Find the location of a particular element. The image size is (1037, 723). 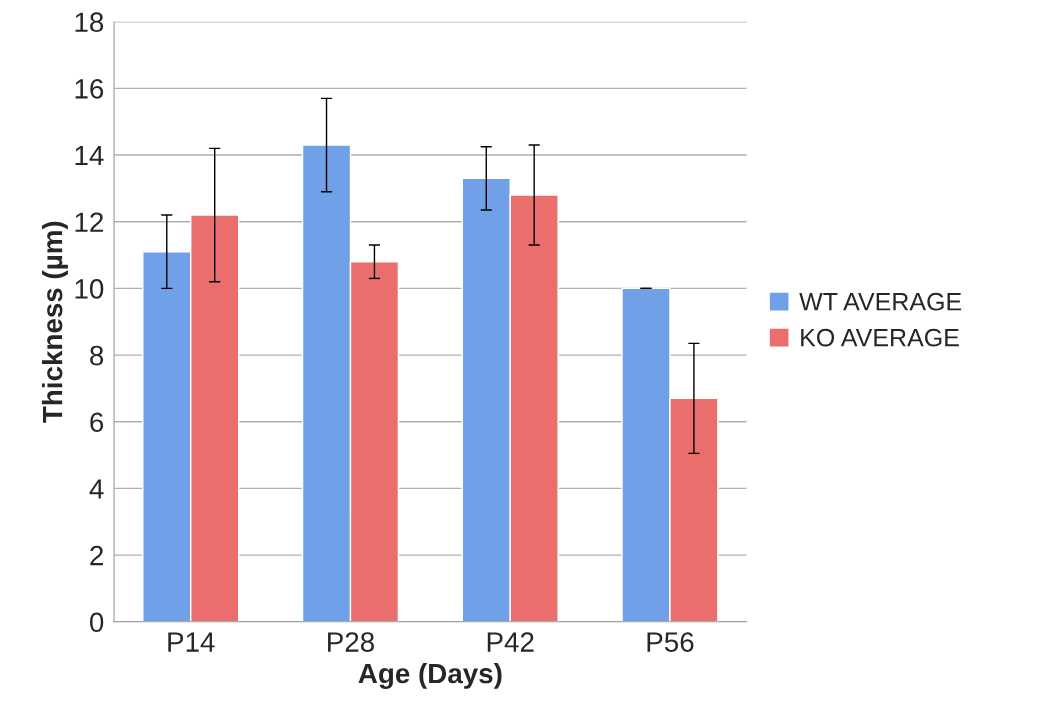

y-tick-label: 6 is located at coordinates (97, 422).